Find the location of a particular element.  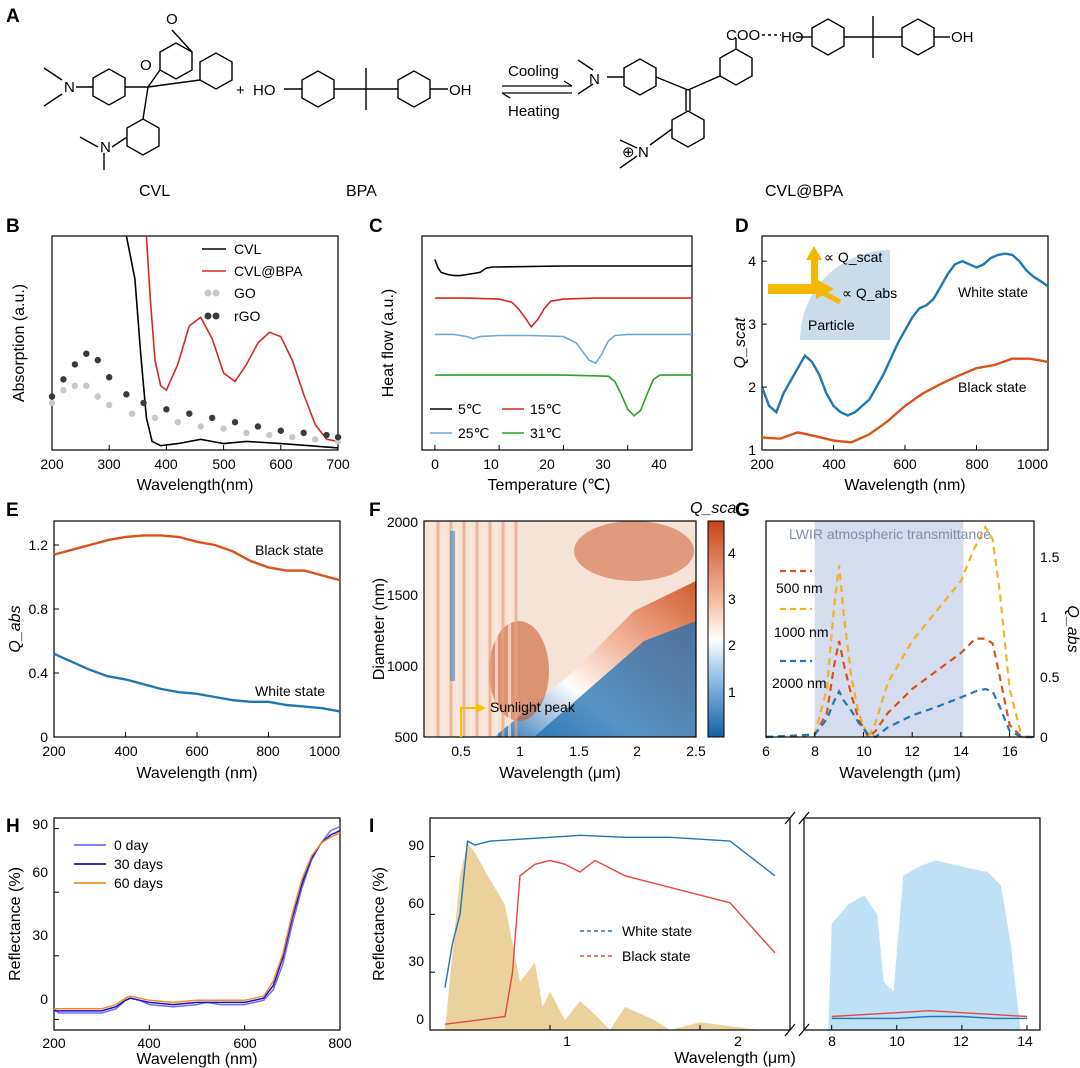

tick-c-1: 10 is located at coordinates (491, 464).